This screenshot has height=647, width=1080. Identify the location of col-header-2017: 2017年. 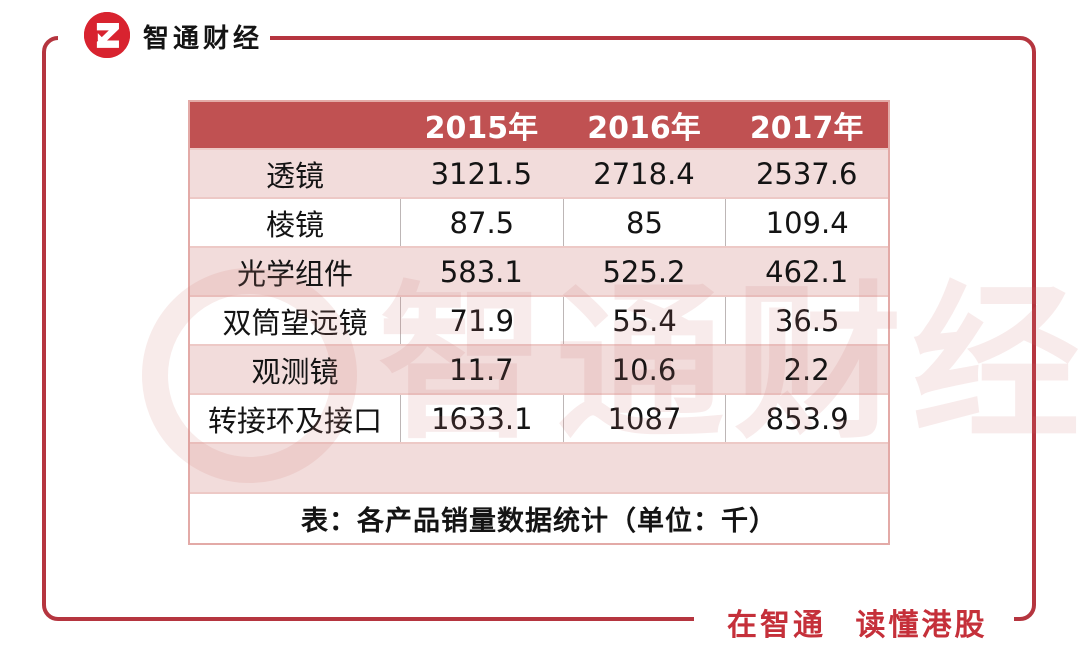
(806, 128).